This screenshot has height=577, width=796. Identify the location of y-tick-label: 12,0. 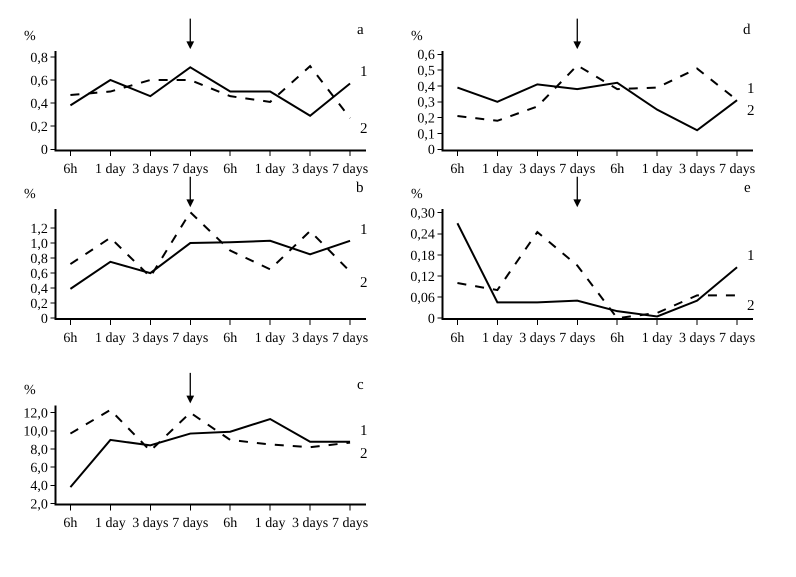
(35, 414).